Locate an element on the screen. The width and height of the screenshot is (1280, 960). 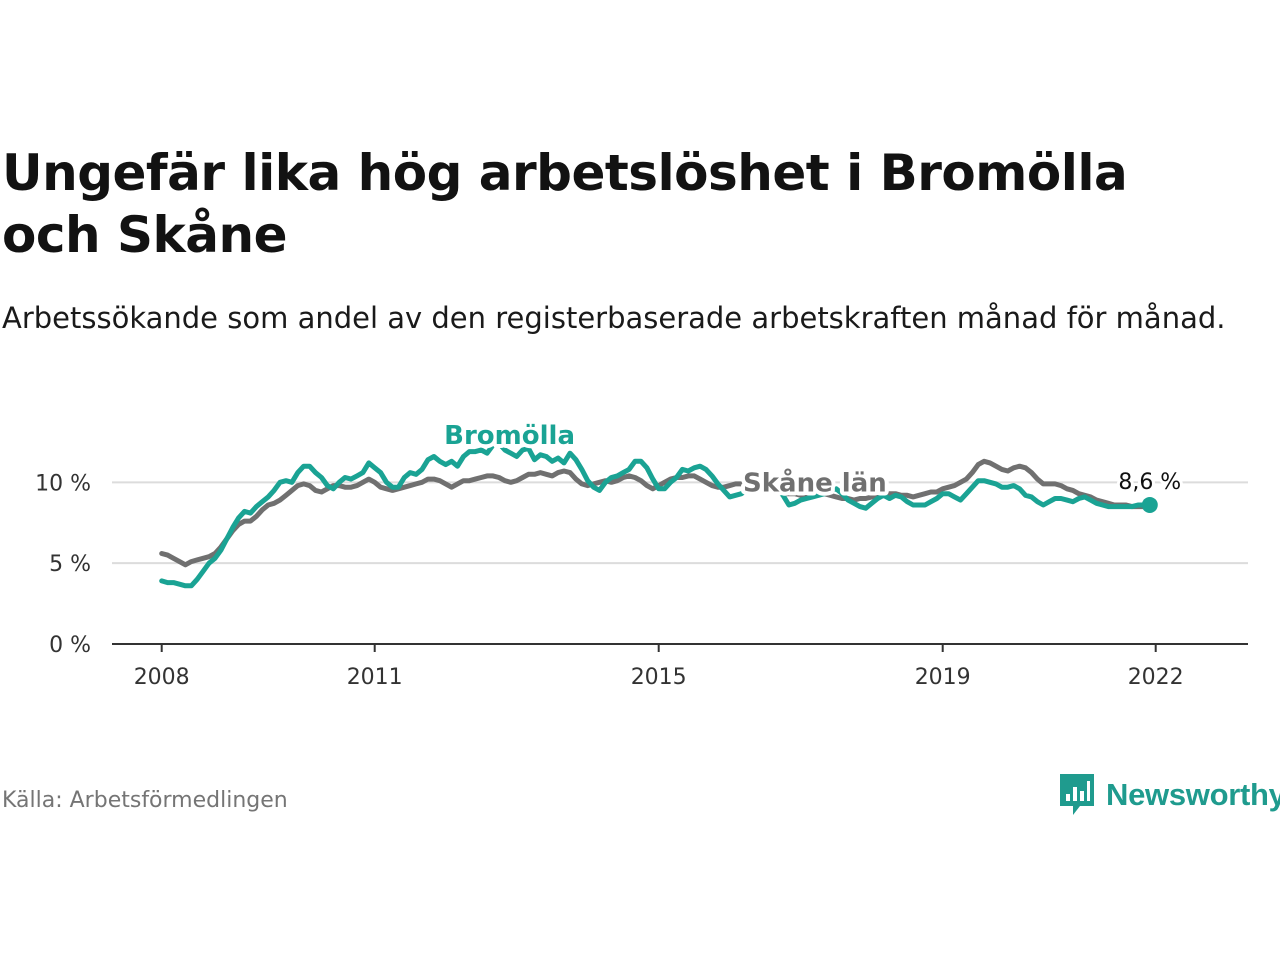
series-label-skane: Skåne län is located at coordinates (815, 483).